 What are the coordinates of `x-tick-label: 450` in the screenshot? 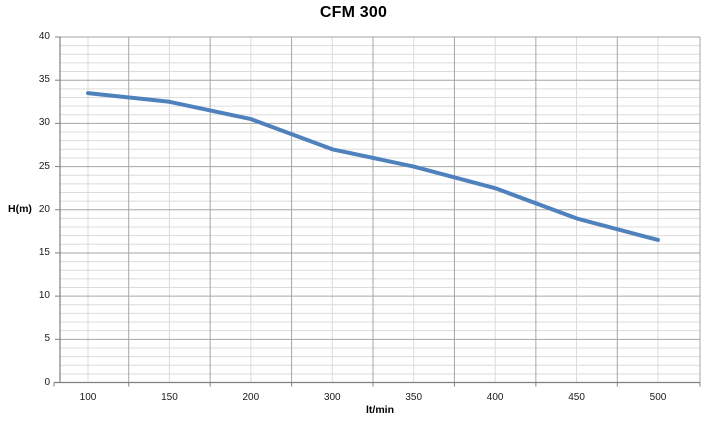 It's located at (576, 397).